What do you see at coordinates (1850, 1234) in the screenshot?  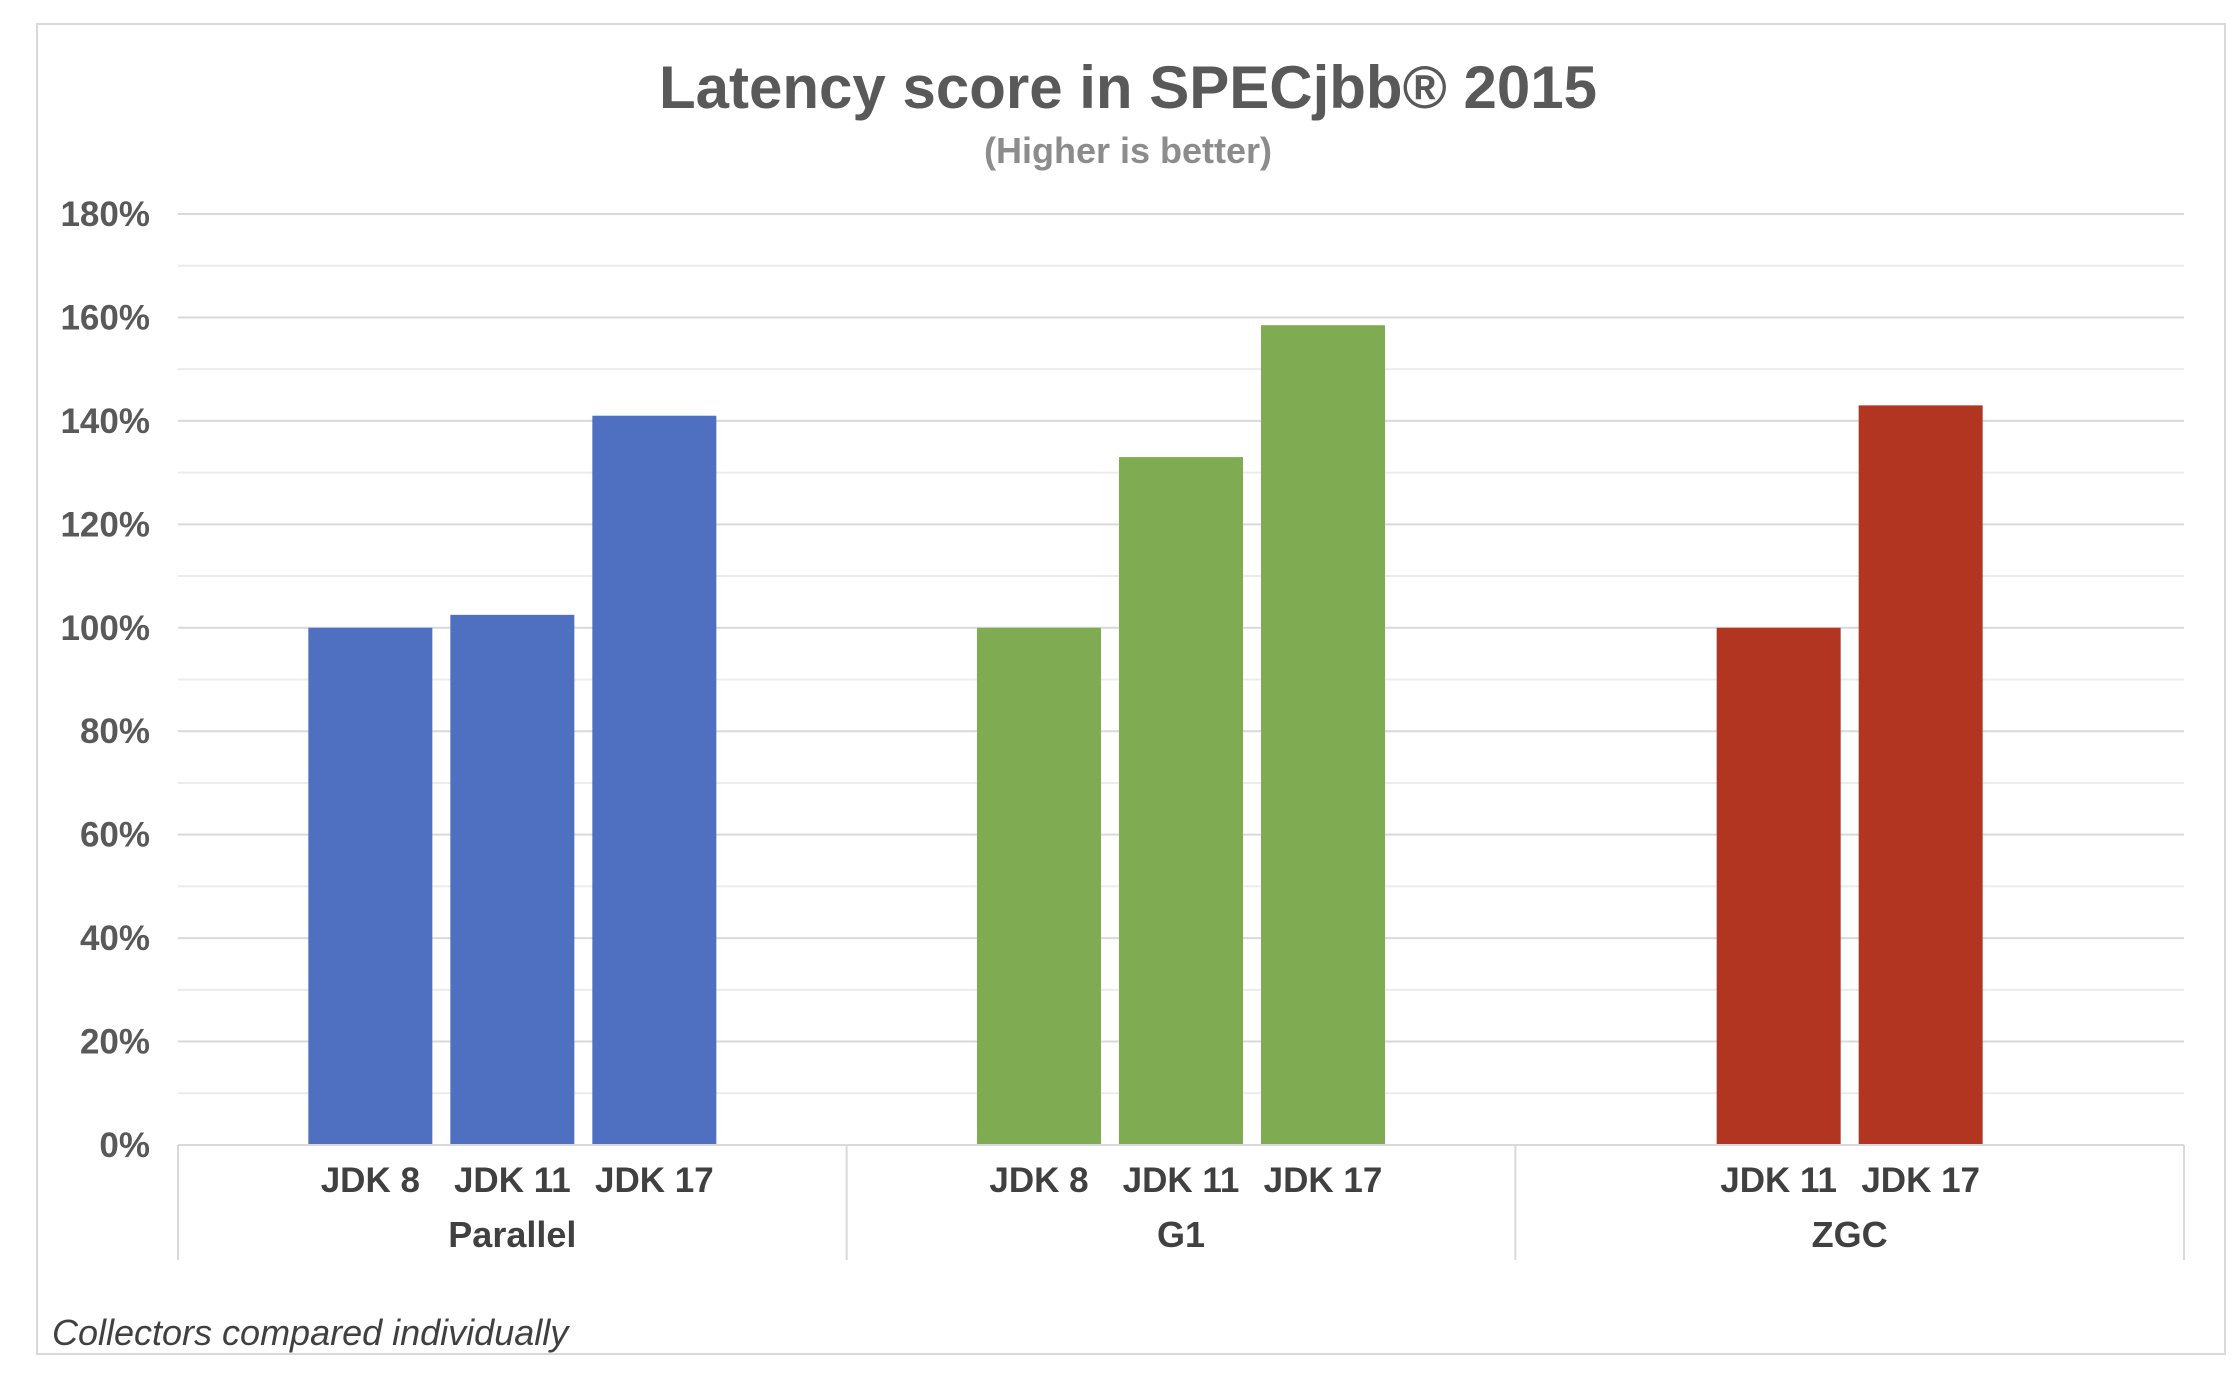 I see `x-group-label: ZGC` at bounding box center [1850, 1234].